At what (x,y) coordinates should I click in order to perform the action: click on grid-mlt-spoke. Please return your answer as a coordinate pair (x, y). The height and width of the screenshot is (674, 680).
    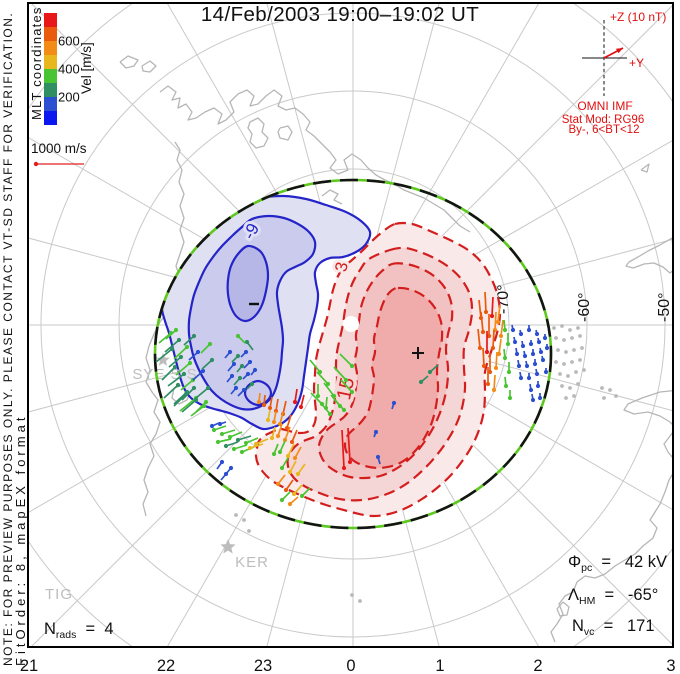
    Looking at the image, I should click on (546, 213).